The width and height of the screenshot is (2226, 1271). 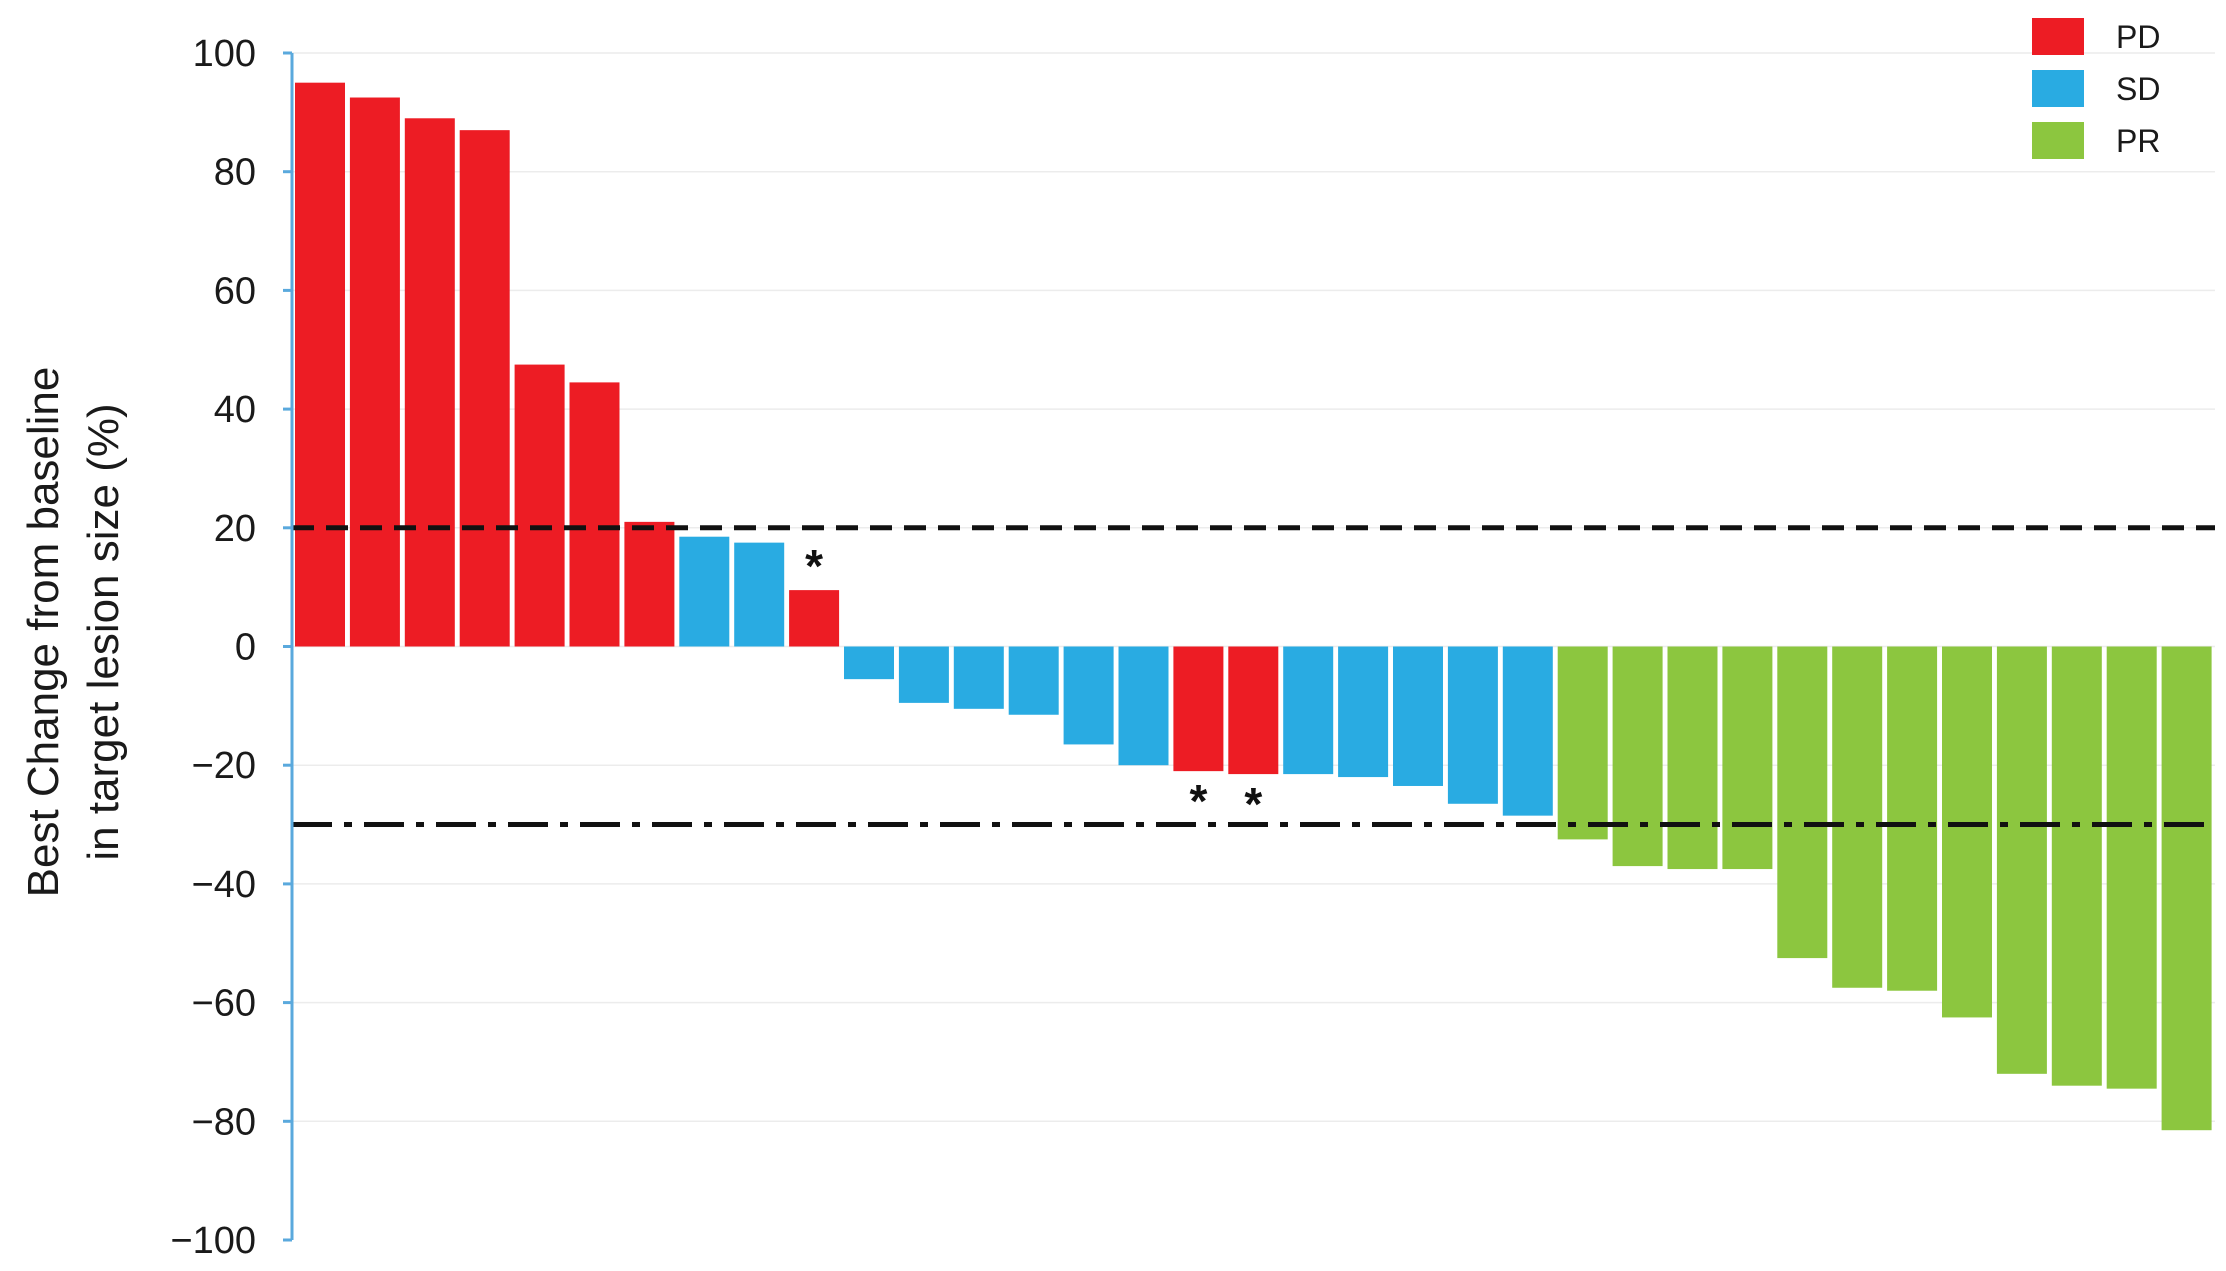 What do you see at coordinates (1198, 801) in the screenshot?
I see `annotation-bar-17: *` at bounding box center [1198, 801].